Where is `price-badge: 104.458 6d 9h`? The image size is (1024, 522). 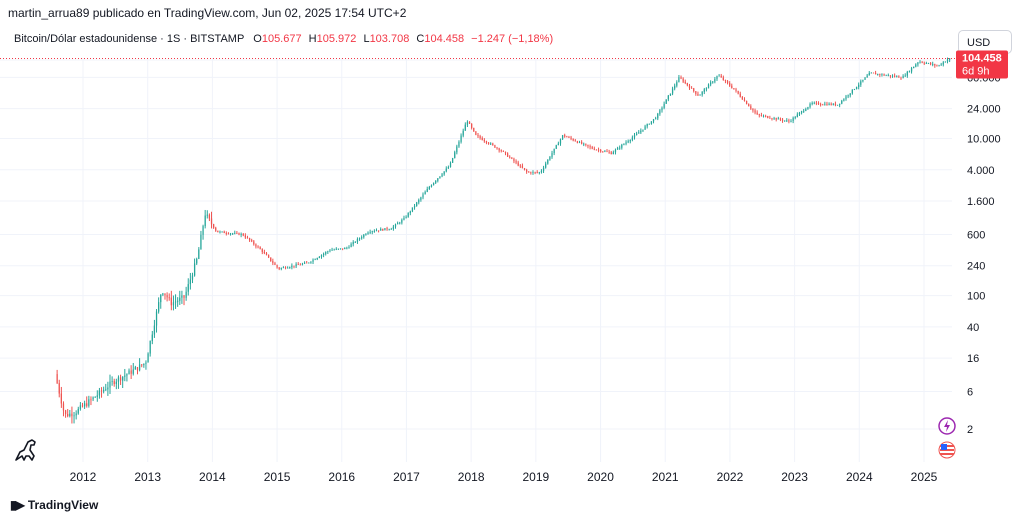
price-badge: 104.458 6d 9h is located at coordinates (982, 64).